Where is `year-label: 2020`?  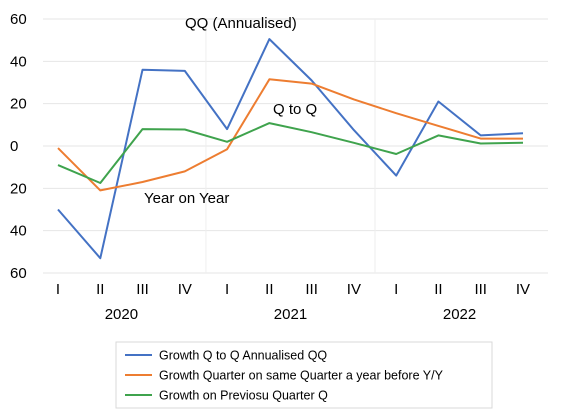
year-label: 2020 is located at coordinates (121, 314).